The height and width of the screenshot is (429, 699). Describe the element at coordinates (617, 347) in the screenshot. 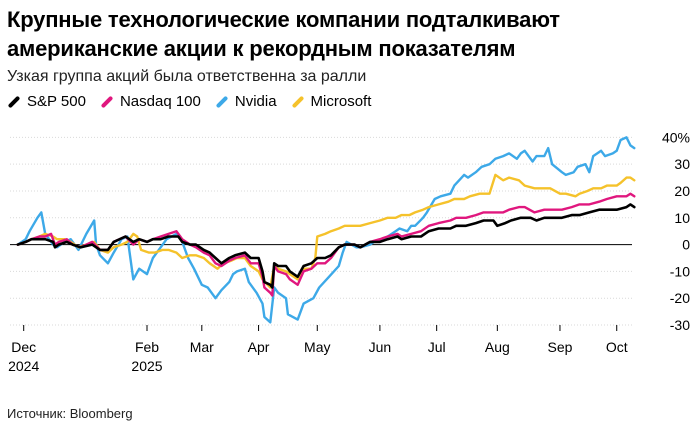

I see `x-tick-label: Oct` at that location.